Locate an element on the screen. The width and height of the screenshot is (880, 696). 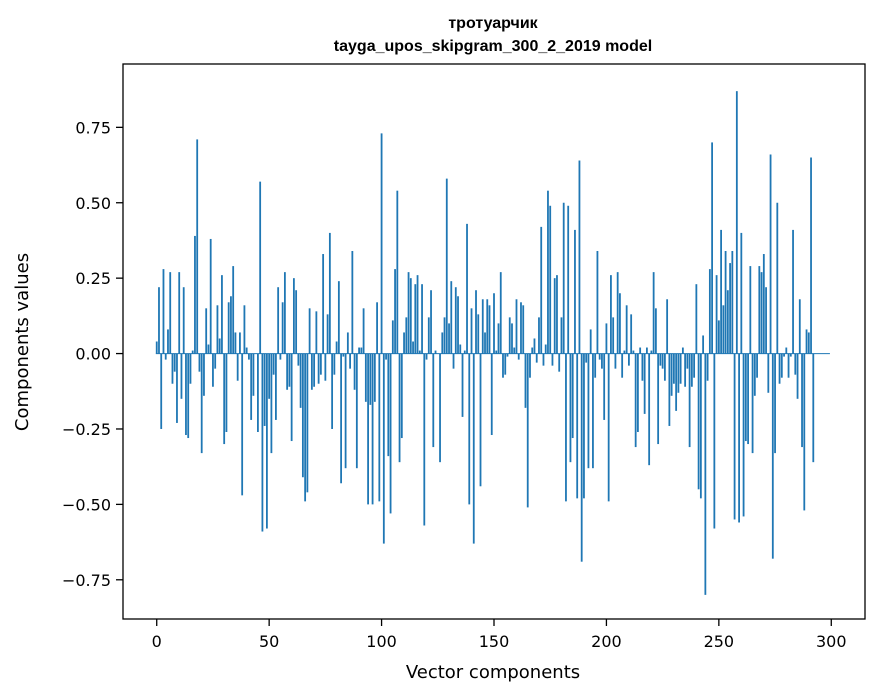
x-tick-label: 250 is located at coordinates (719, 641).